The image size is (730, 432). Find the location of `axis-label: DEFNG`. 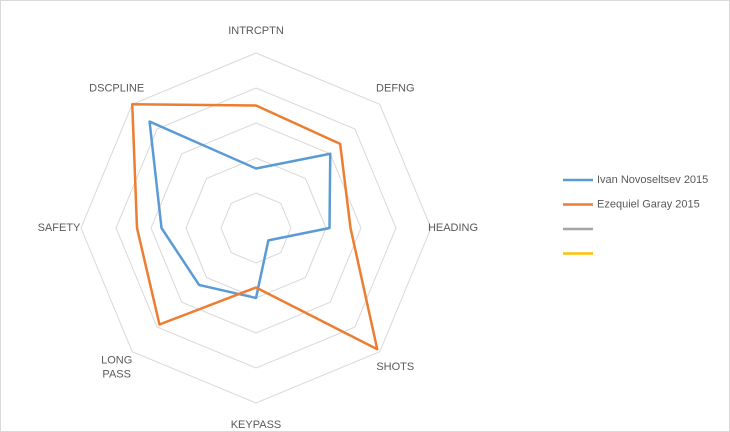

axis-label: DEFNG is located at coordinates (395, 89).